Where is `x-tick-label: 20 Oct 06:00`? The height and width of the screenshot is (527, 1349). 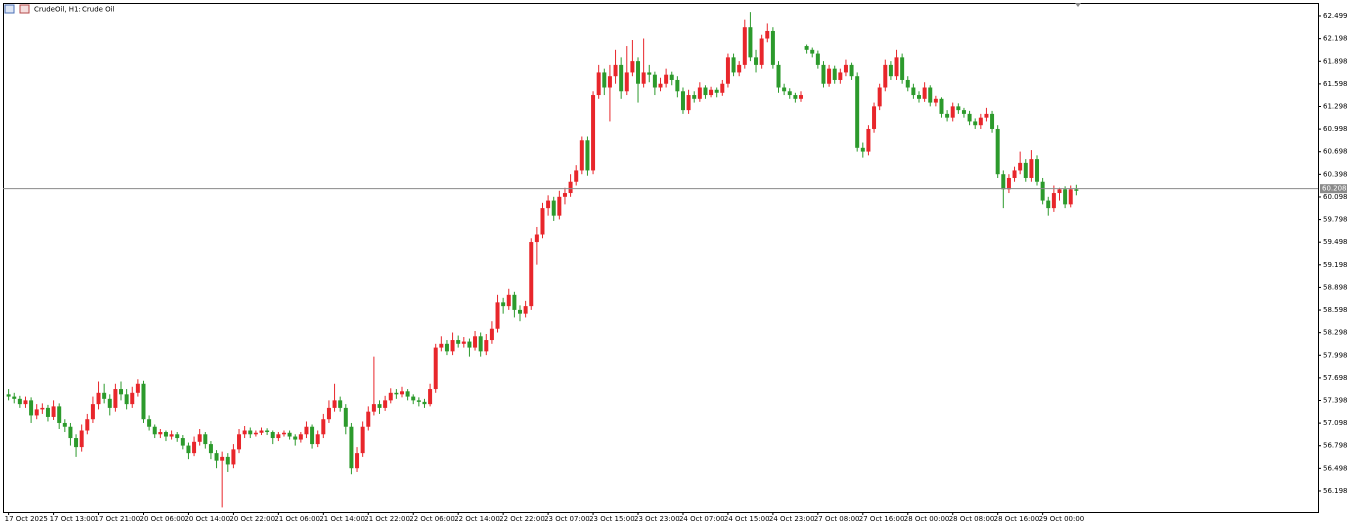
x-tick-label: 20 Oct 06:00 is located at coordinates (162, 519).